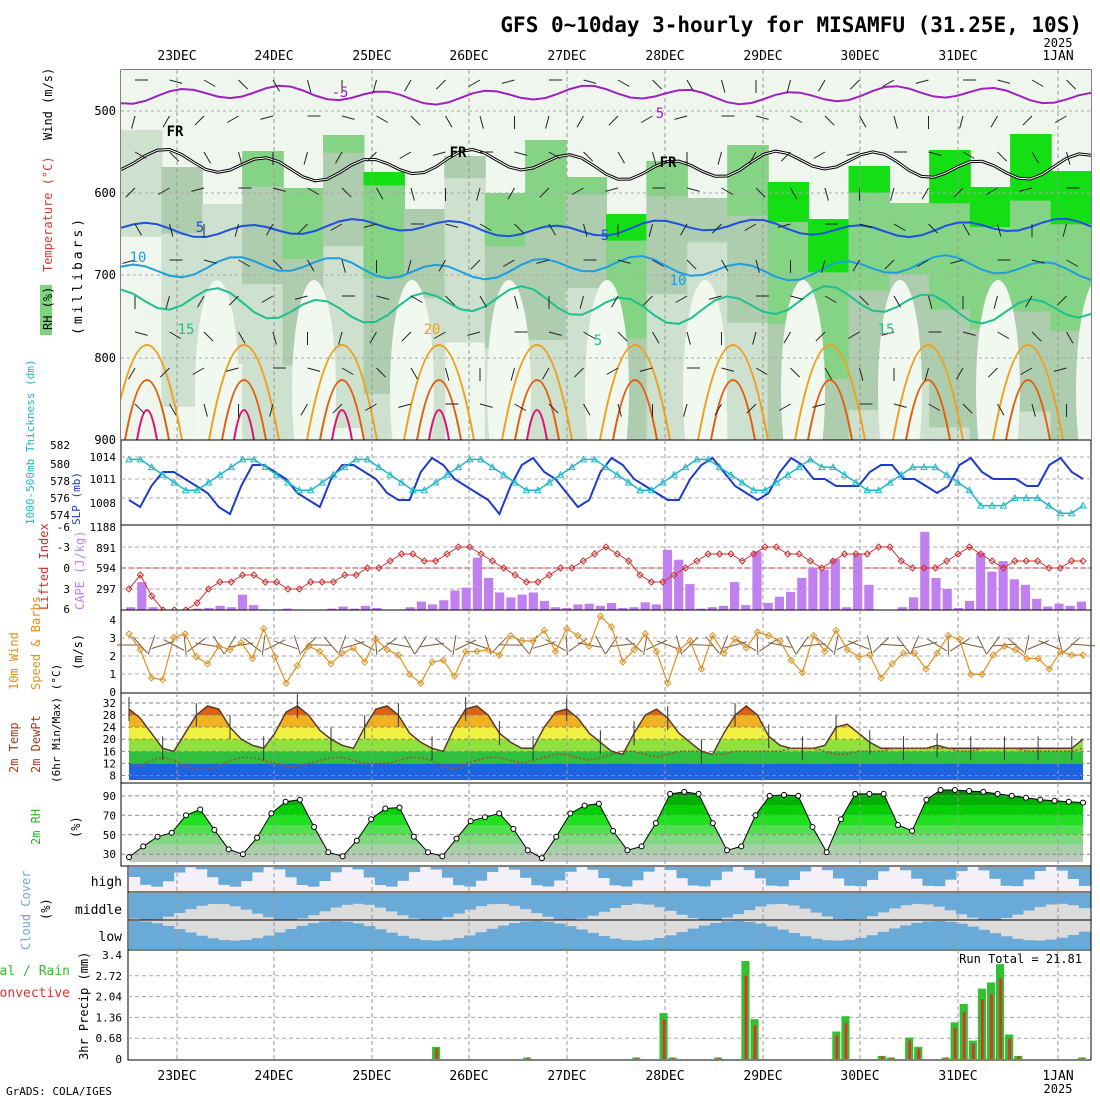 The image size is (1100, 1100). Describe the element at coordinates (46, 909) in the screenshot. I see `cloud-unit: (%)` at that location.